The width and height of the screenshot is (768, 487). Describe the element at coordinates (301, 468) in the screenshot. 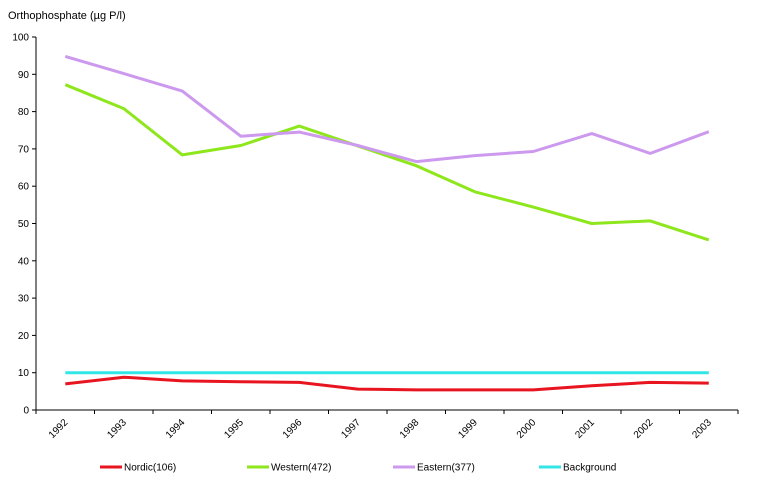

I see `legend-label: Western(472)` at that location.